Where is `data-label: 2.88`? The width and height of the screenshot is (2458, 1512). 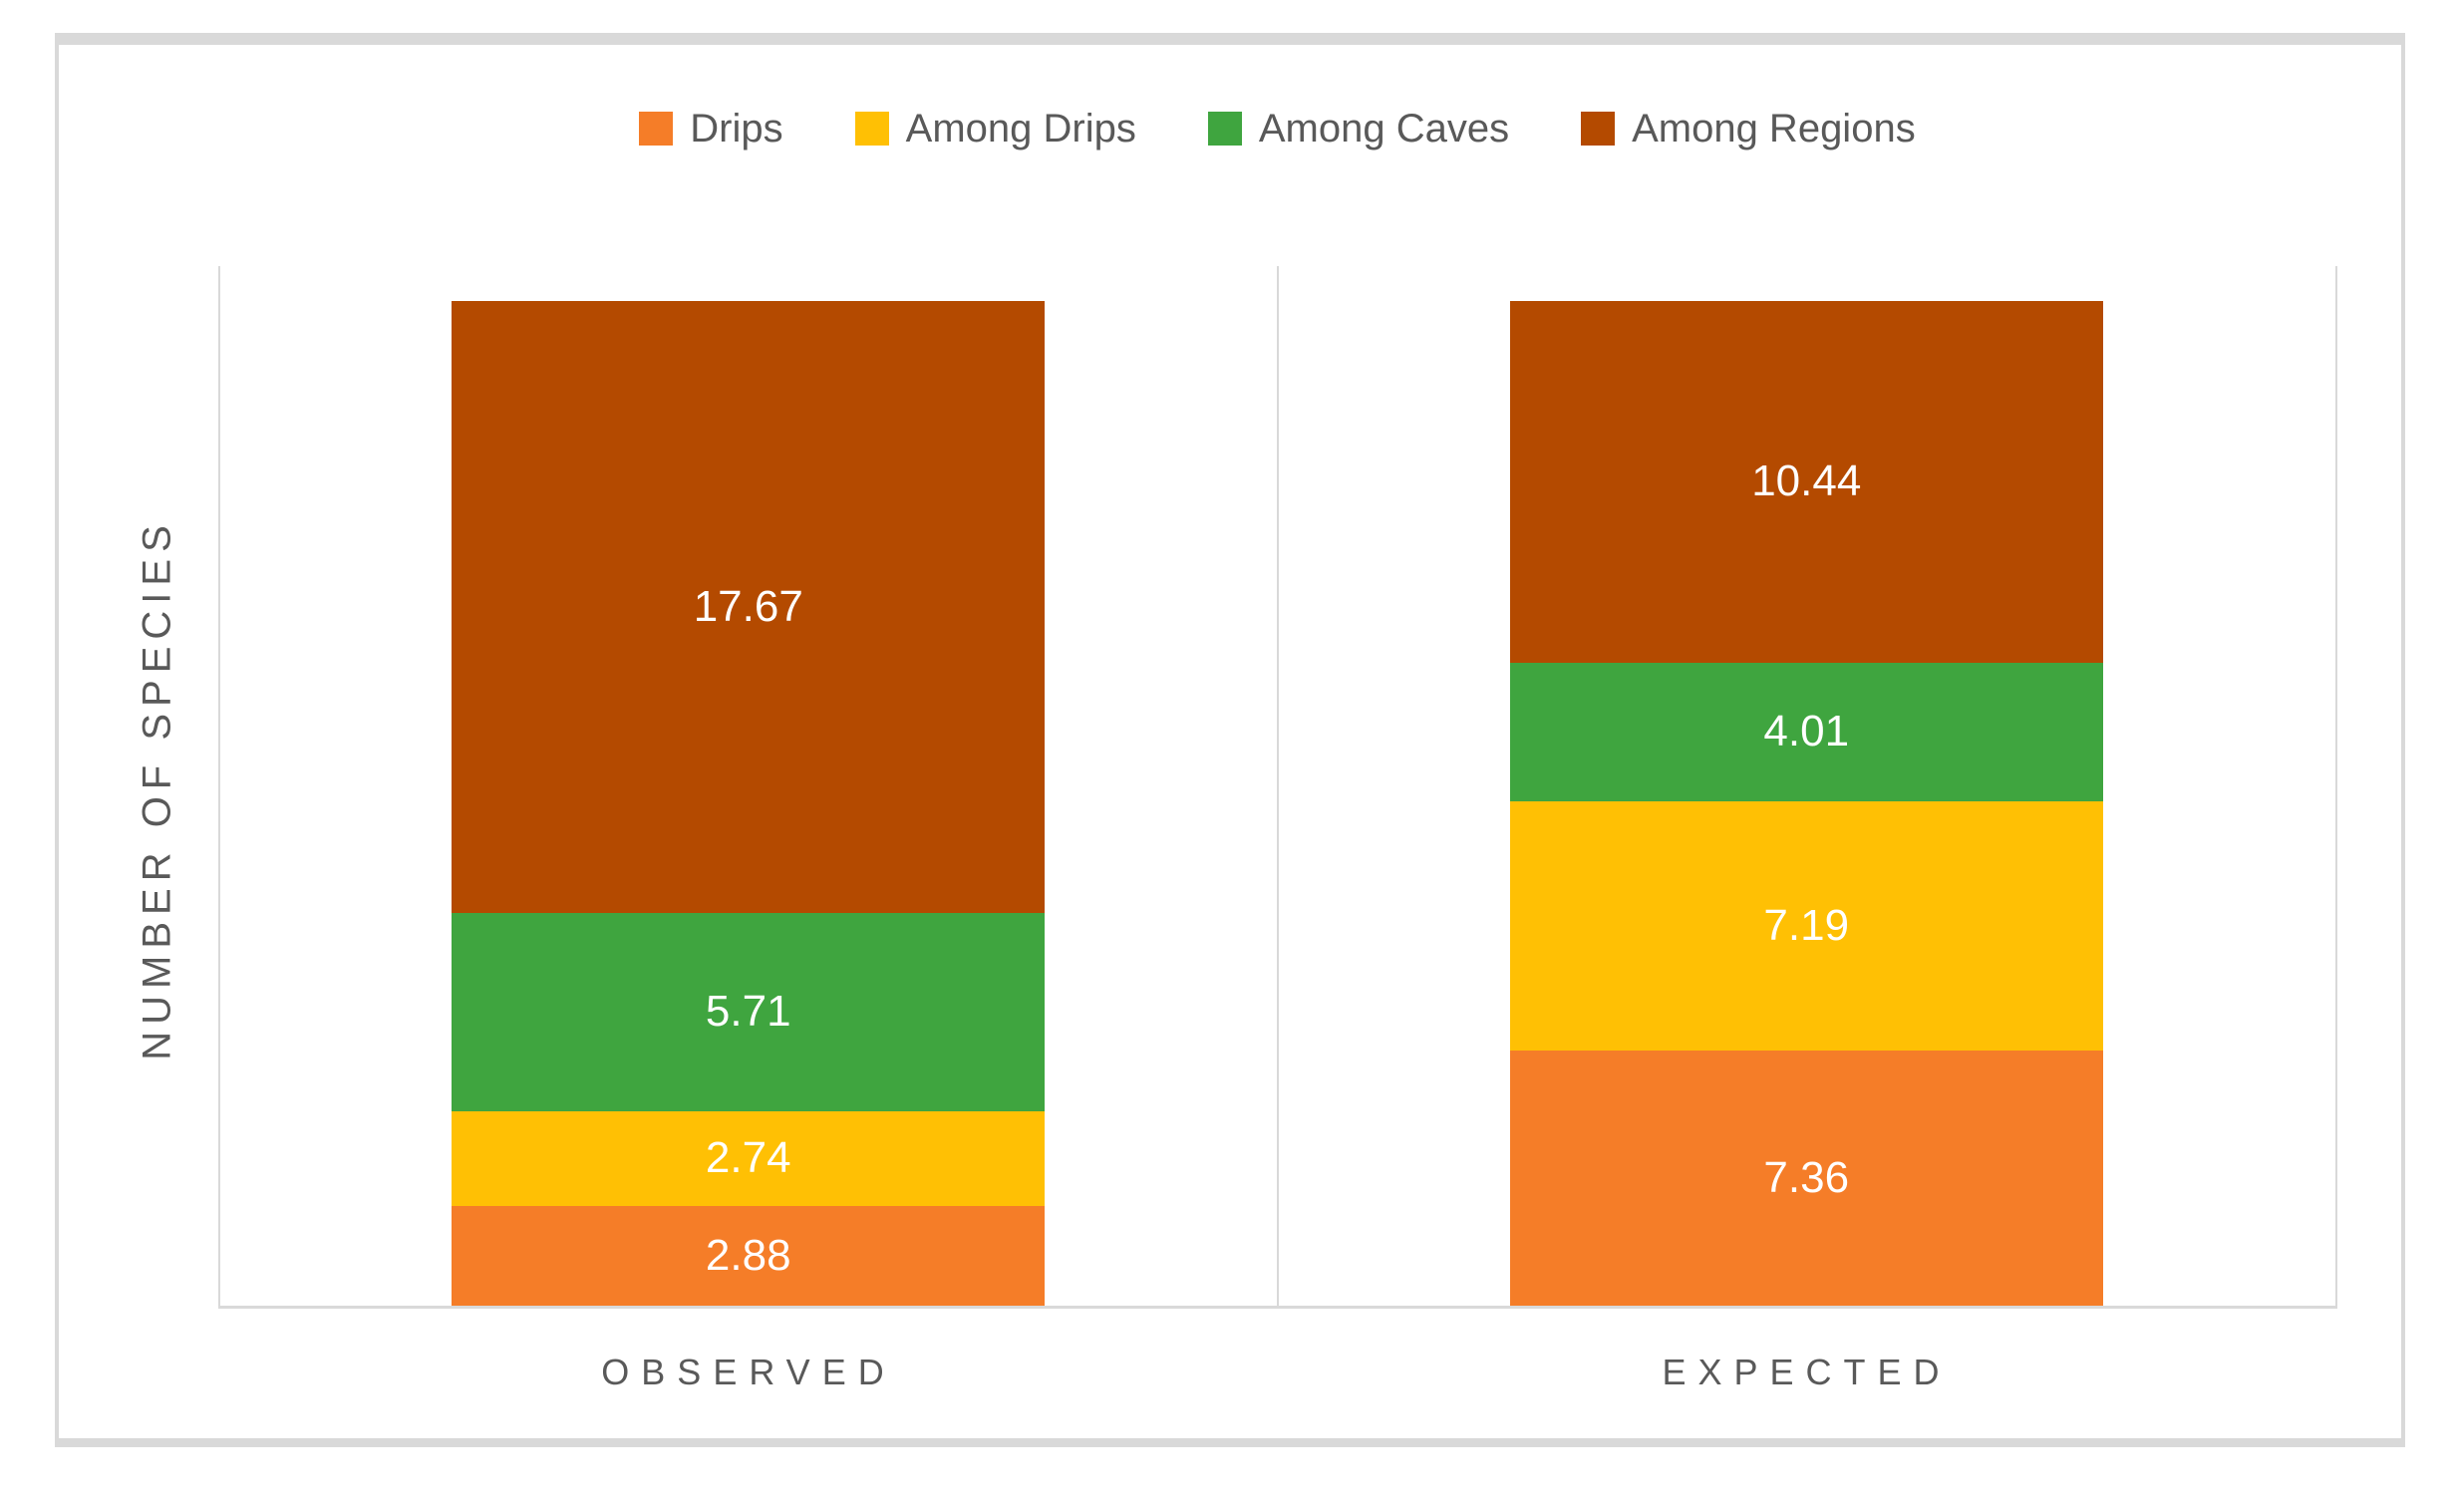 data-label: 2.88 is located at coordinates (748, 1255).